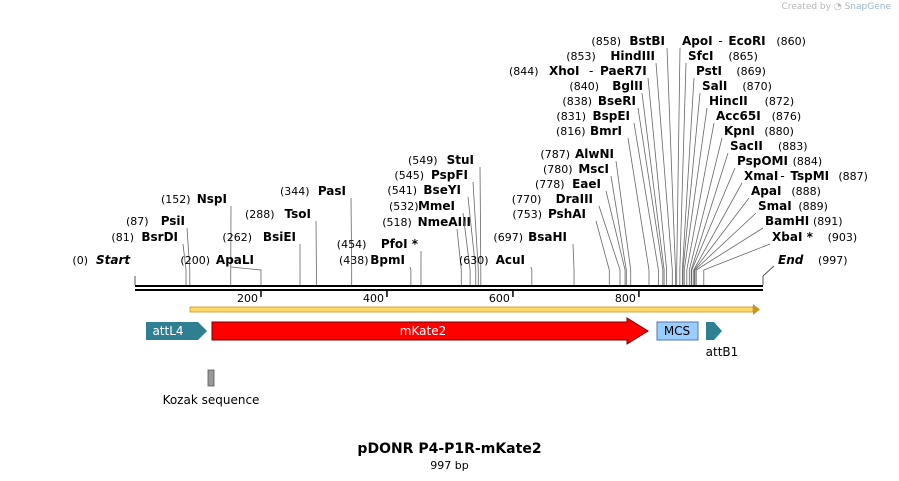 Image resolution: width=899 pixels, height=481 pixels. I want to click on site-line-xmai, so click(718, 233).